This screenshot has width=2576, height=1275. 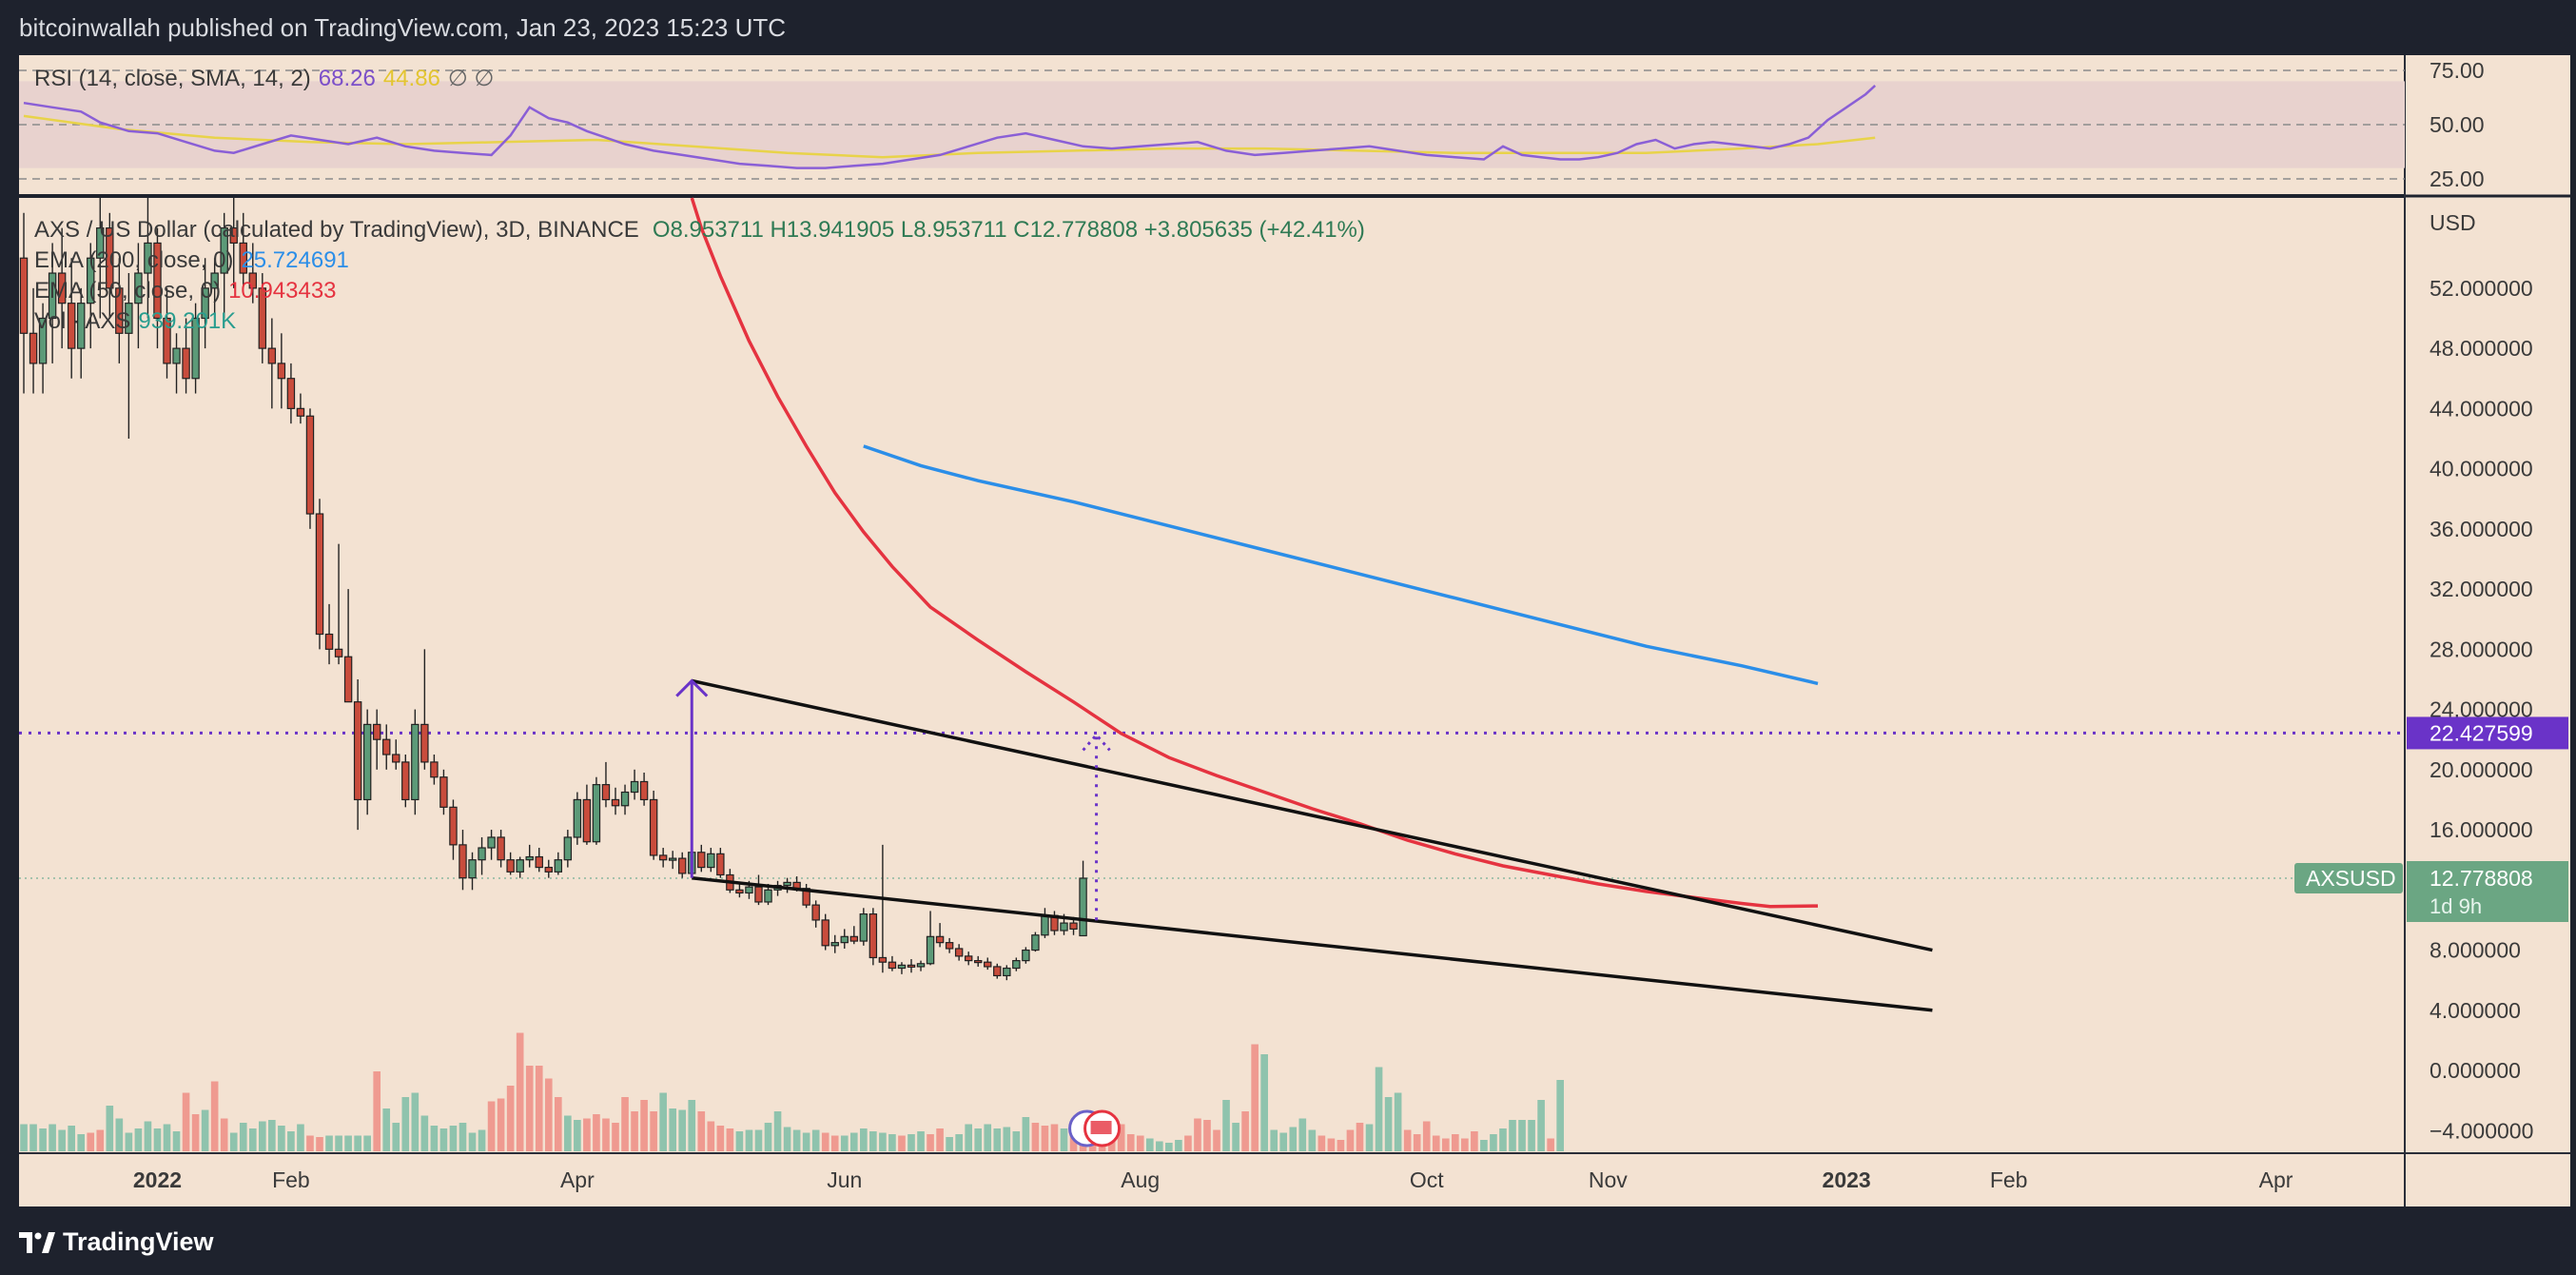 What do you see at coordinates (578, 1180) in the screenshot?
I see `time-axis-label: Apr` at bounding box center [578, 1180].